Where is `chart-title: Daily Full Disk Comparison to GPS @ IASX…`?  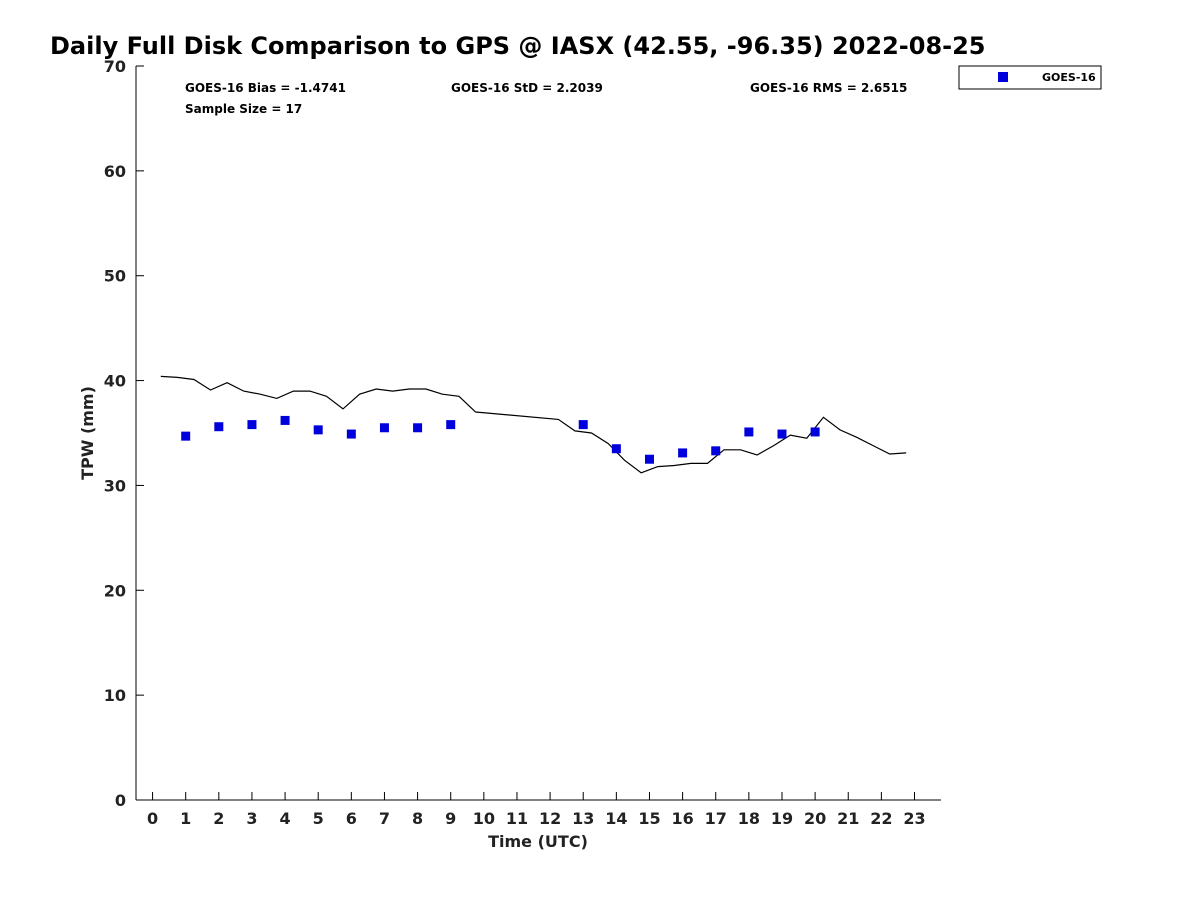
chart-title: Daily Full Disk Comparison to GPS @ IASX… is located at coordinates (518, 46).